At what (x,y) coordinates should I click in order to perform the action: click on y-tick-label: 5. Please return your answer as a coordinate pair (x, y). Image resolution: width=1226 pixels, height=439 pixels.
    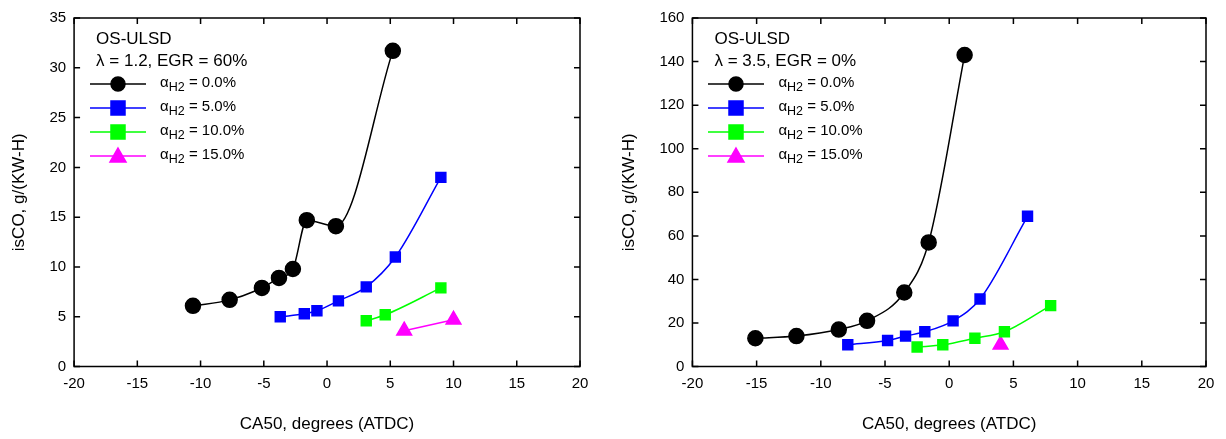
    Looking at the image, I should click on (62, 315).